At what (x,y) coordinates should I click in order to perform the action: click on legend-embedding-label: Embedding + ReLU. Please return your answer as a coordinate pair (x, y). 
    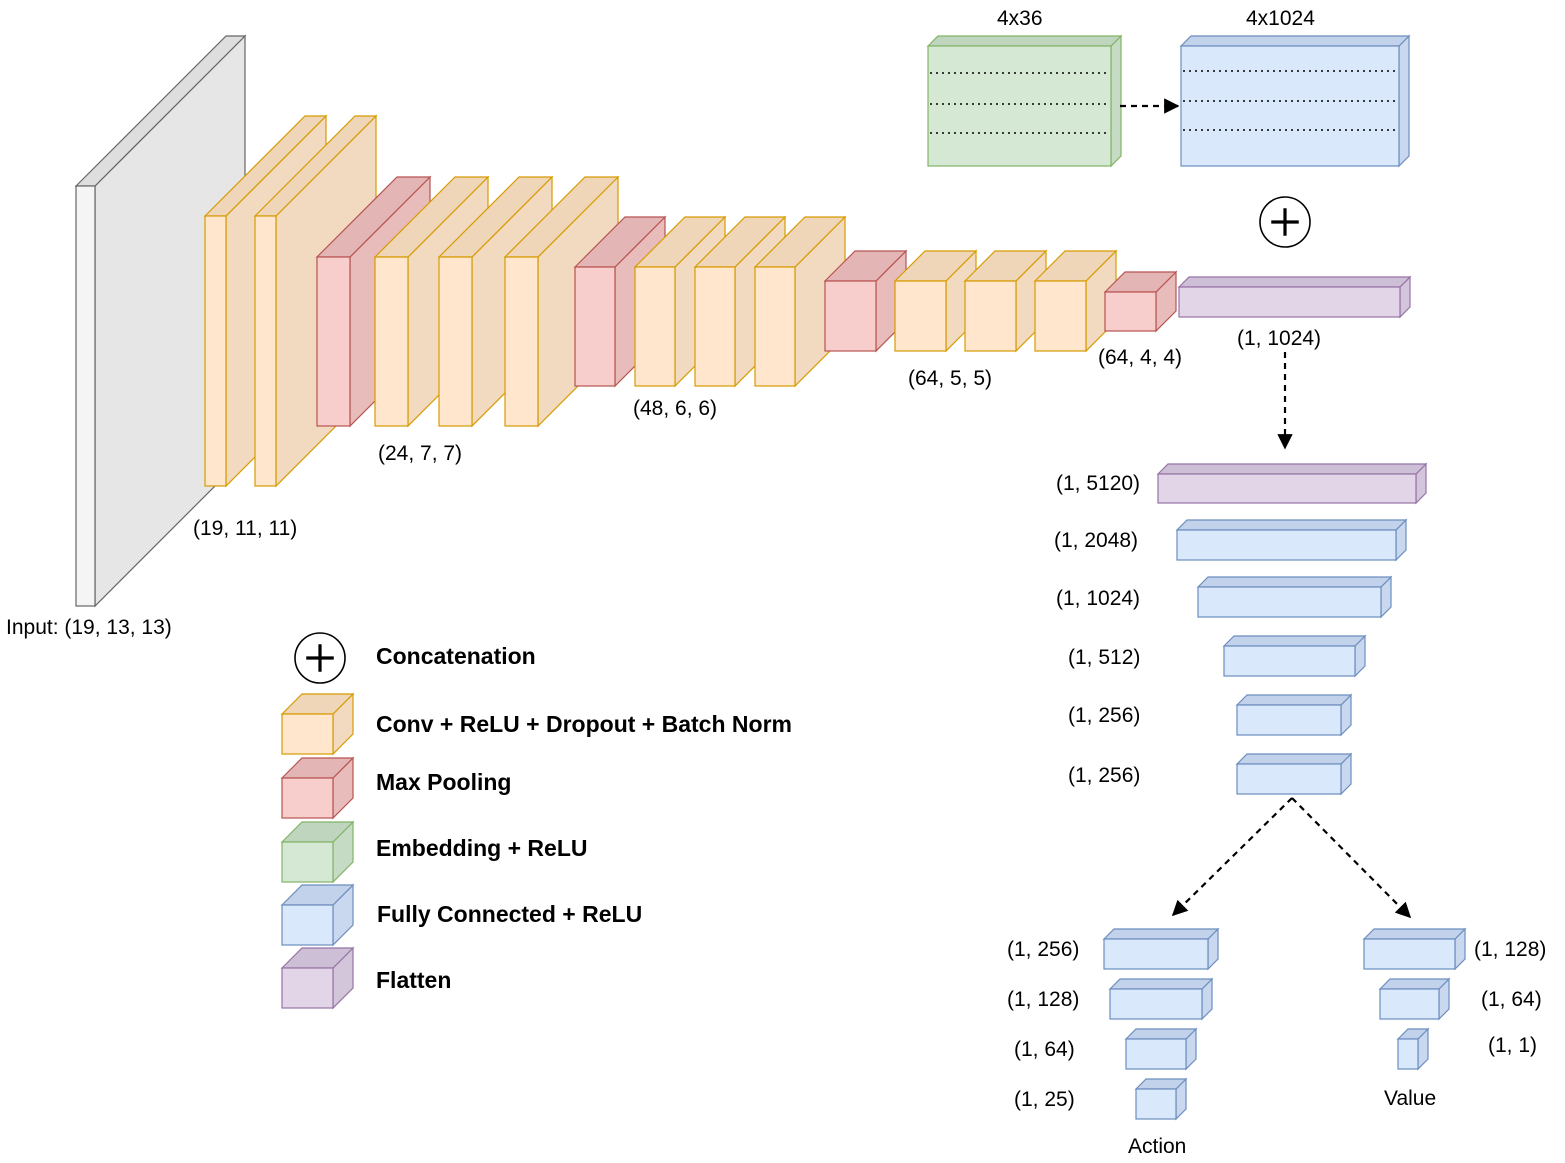
    Looking at the image, I should click on (482, 848).